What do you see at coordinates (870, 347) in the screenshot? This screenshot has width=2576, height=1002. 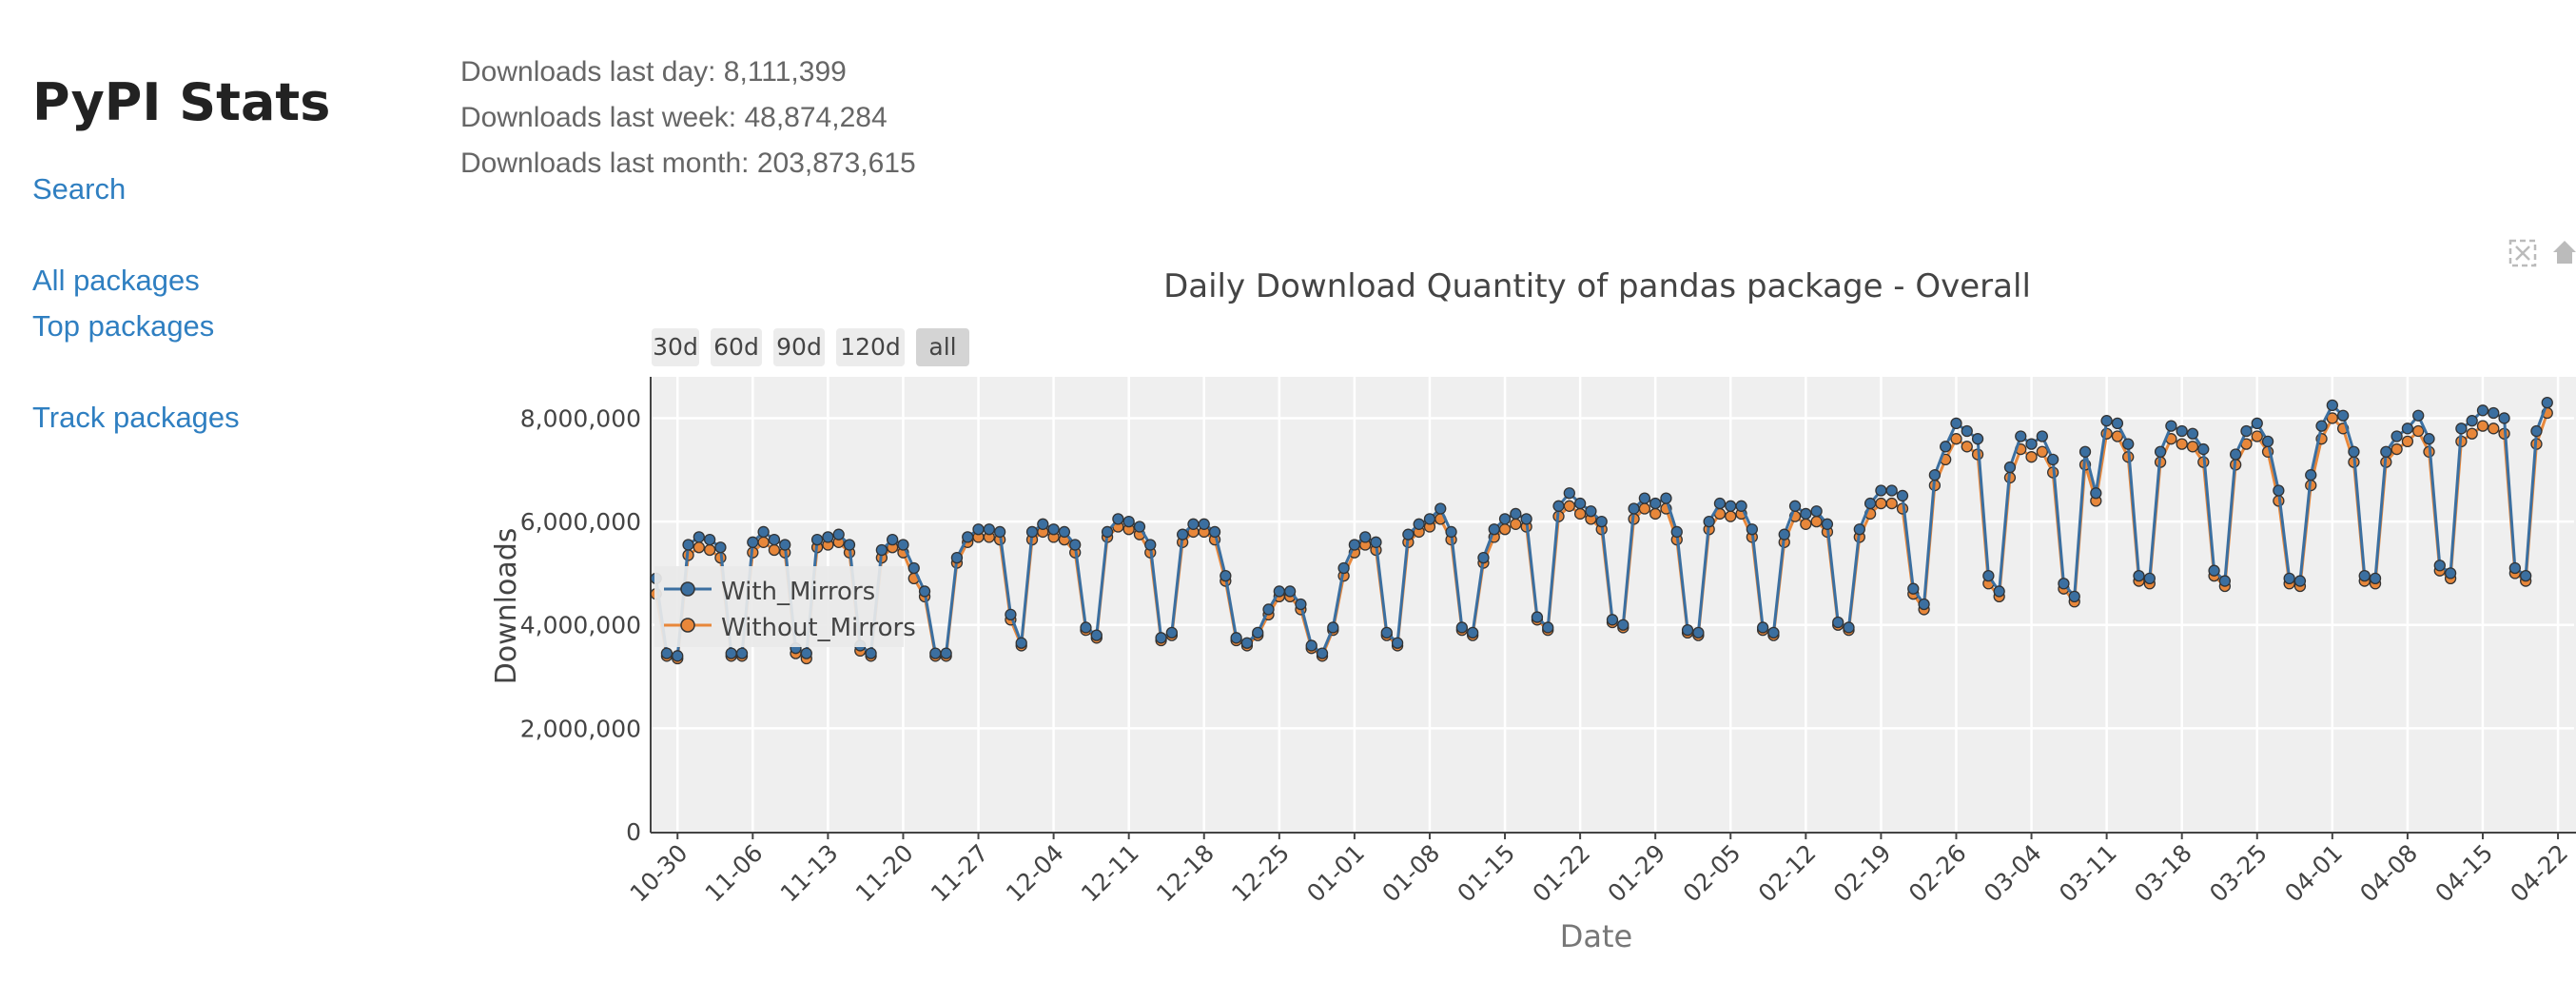 I see `range-button-120d: 120d` at bounding box center [870, 347].